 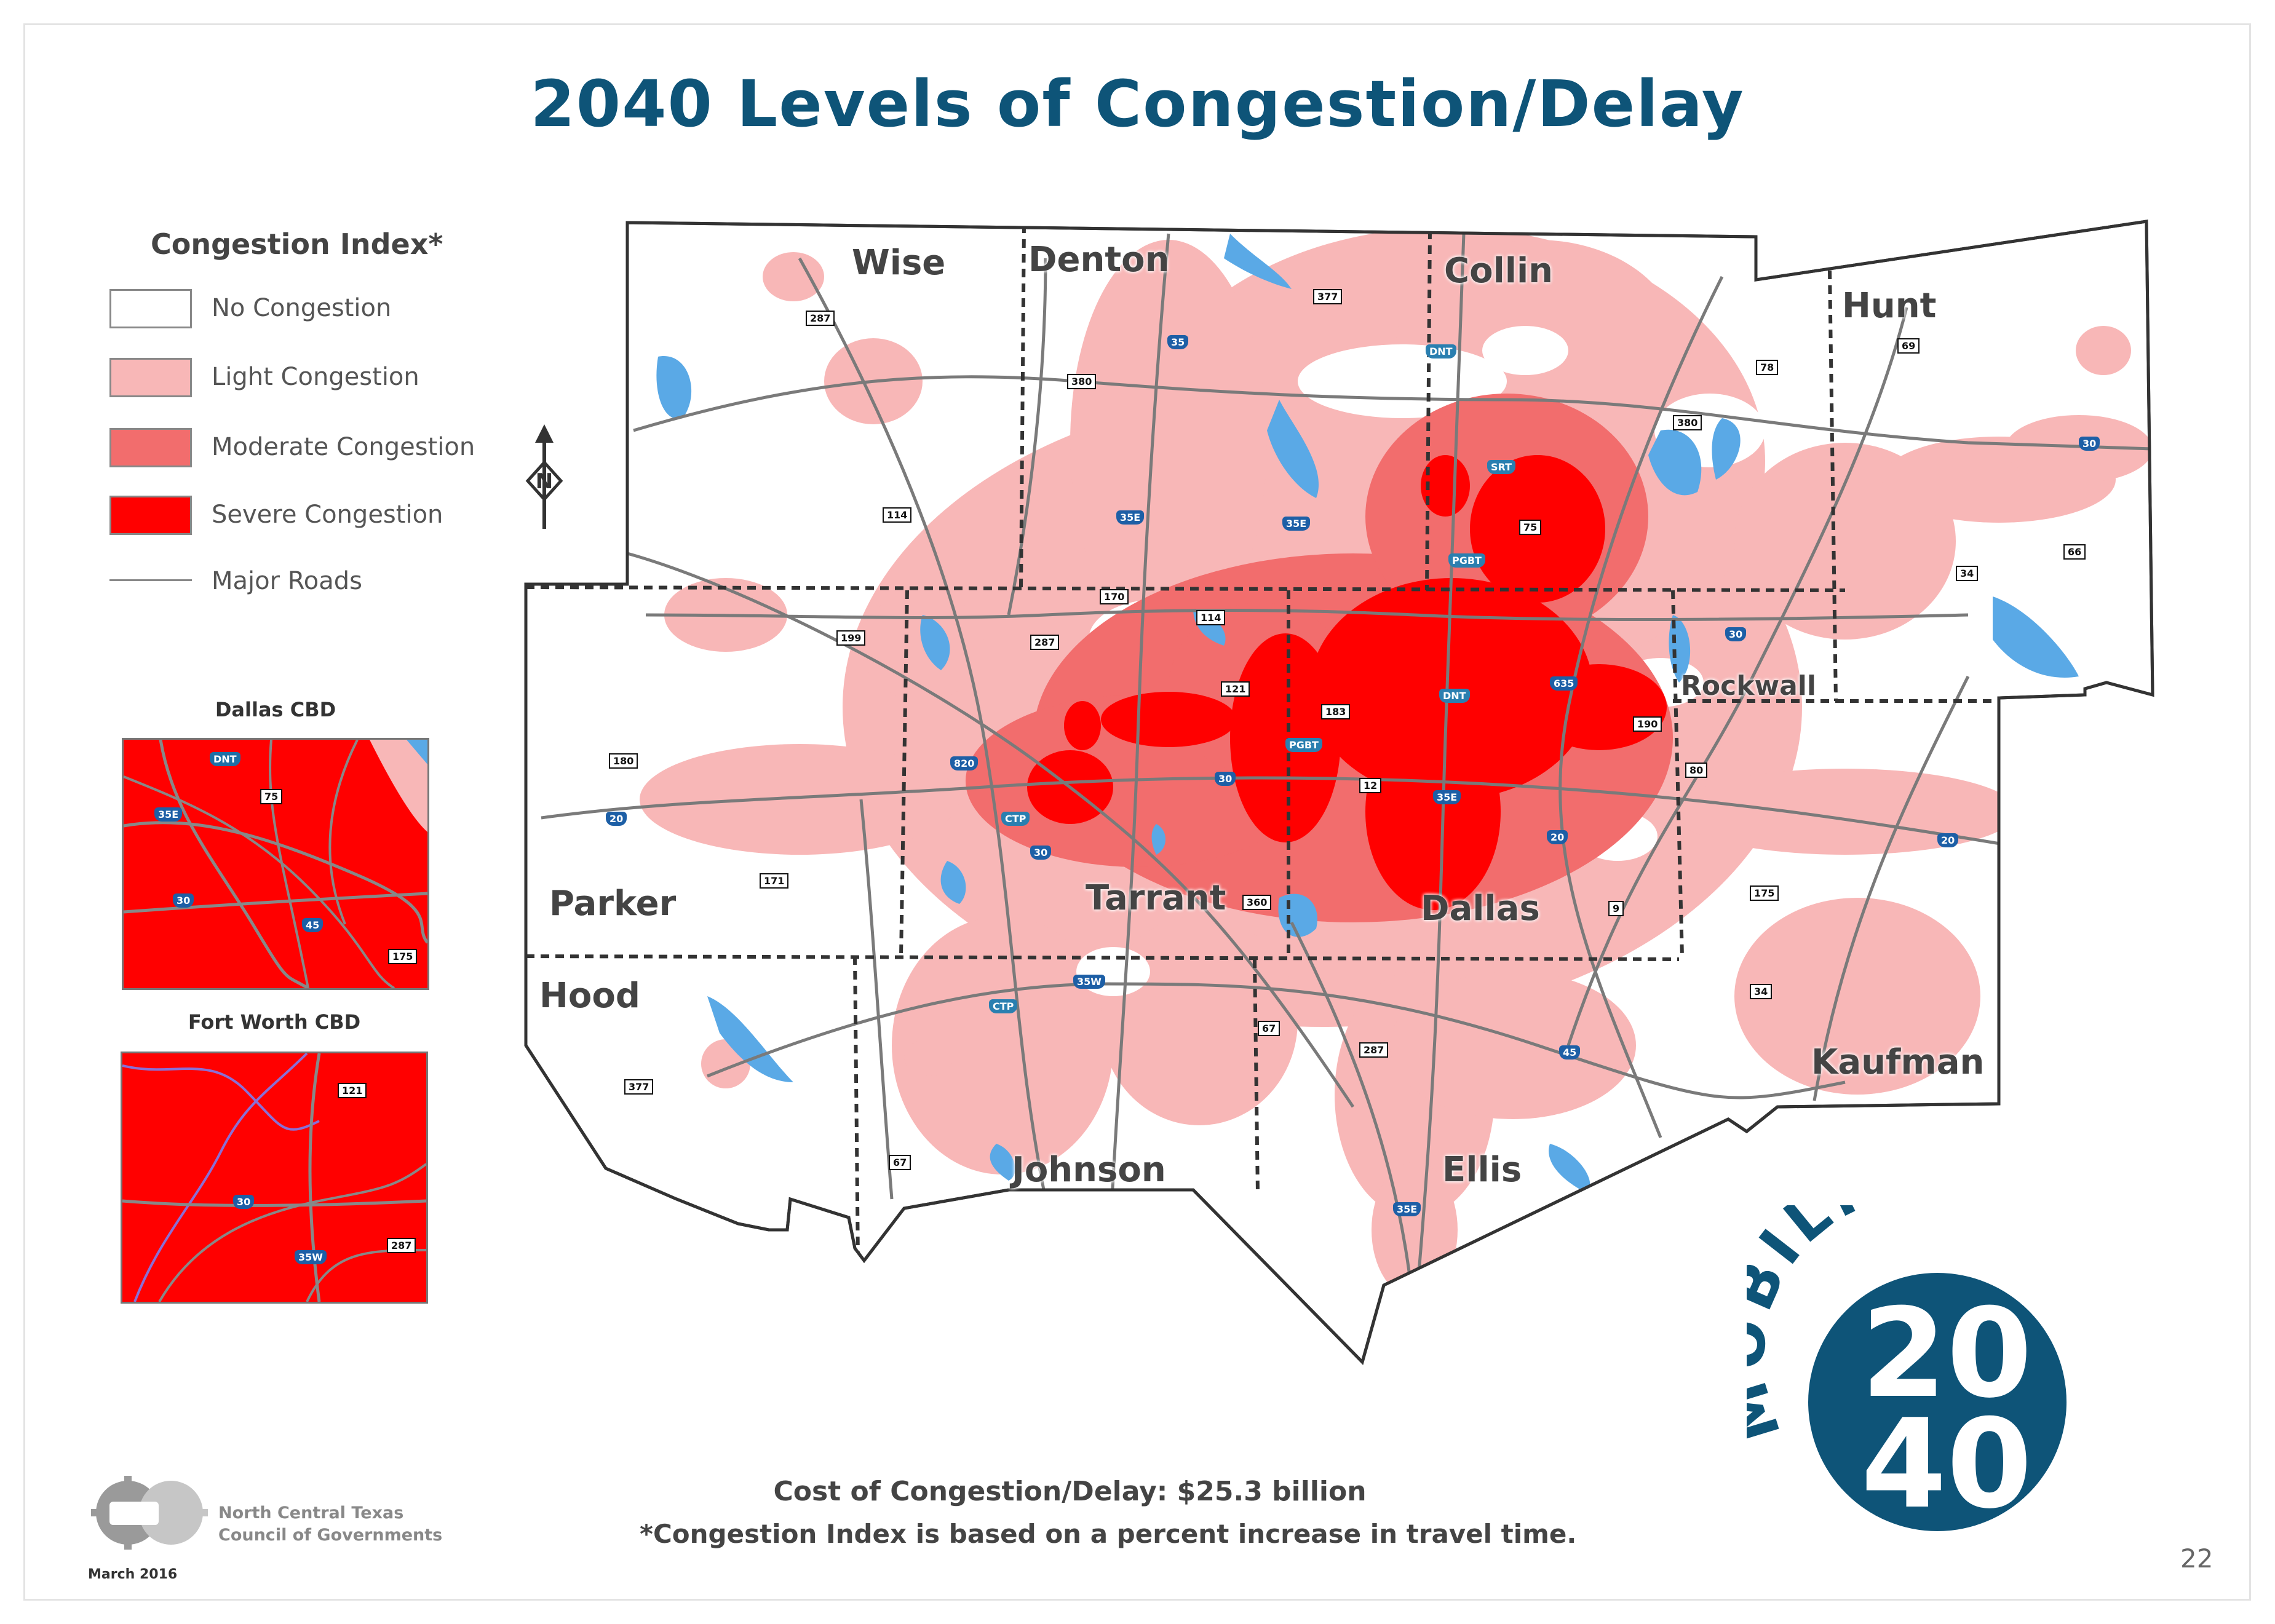 I want to click on page-number: 22, so click(x=2197, y=1559).